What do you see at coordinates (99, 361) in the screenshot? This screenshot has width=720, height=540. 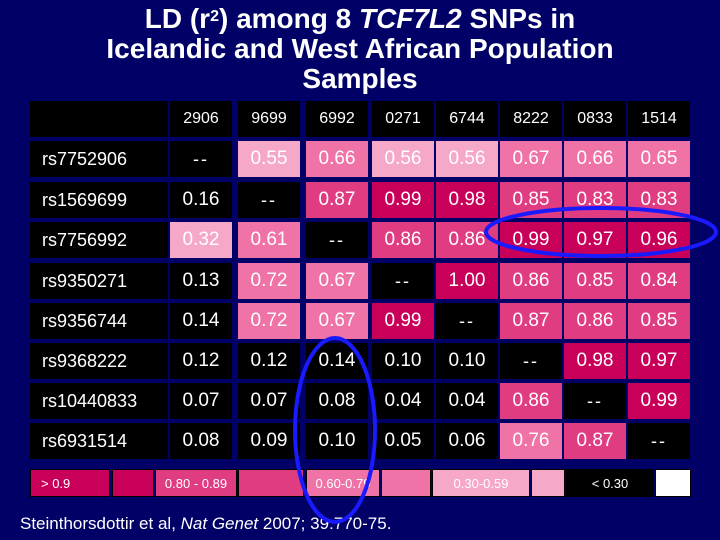 I see `row-header: rs9368222` at bounding box center [99, 361].